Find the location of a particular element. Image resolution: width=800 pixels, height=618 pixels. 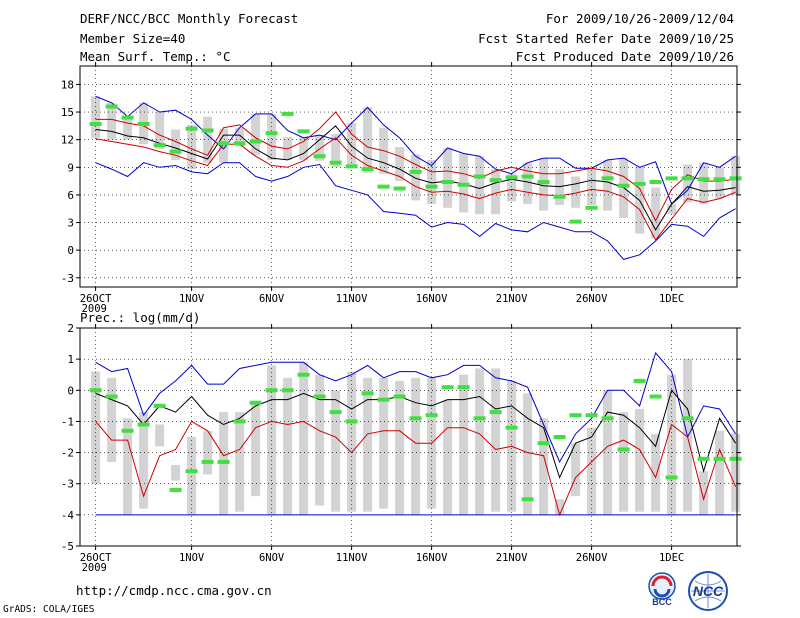

prec-x-label: 1DEC is located at coordinates (671, 558).